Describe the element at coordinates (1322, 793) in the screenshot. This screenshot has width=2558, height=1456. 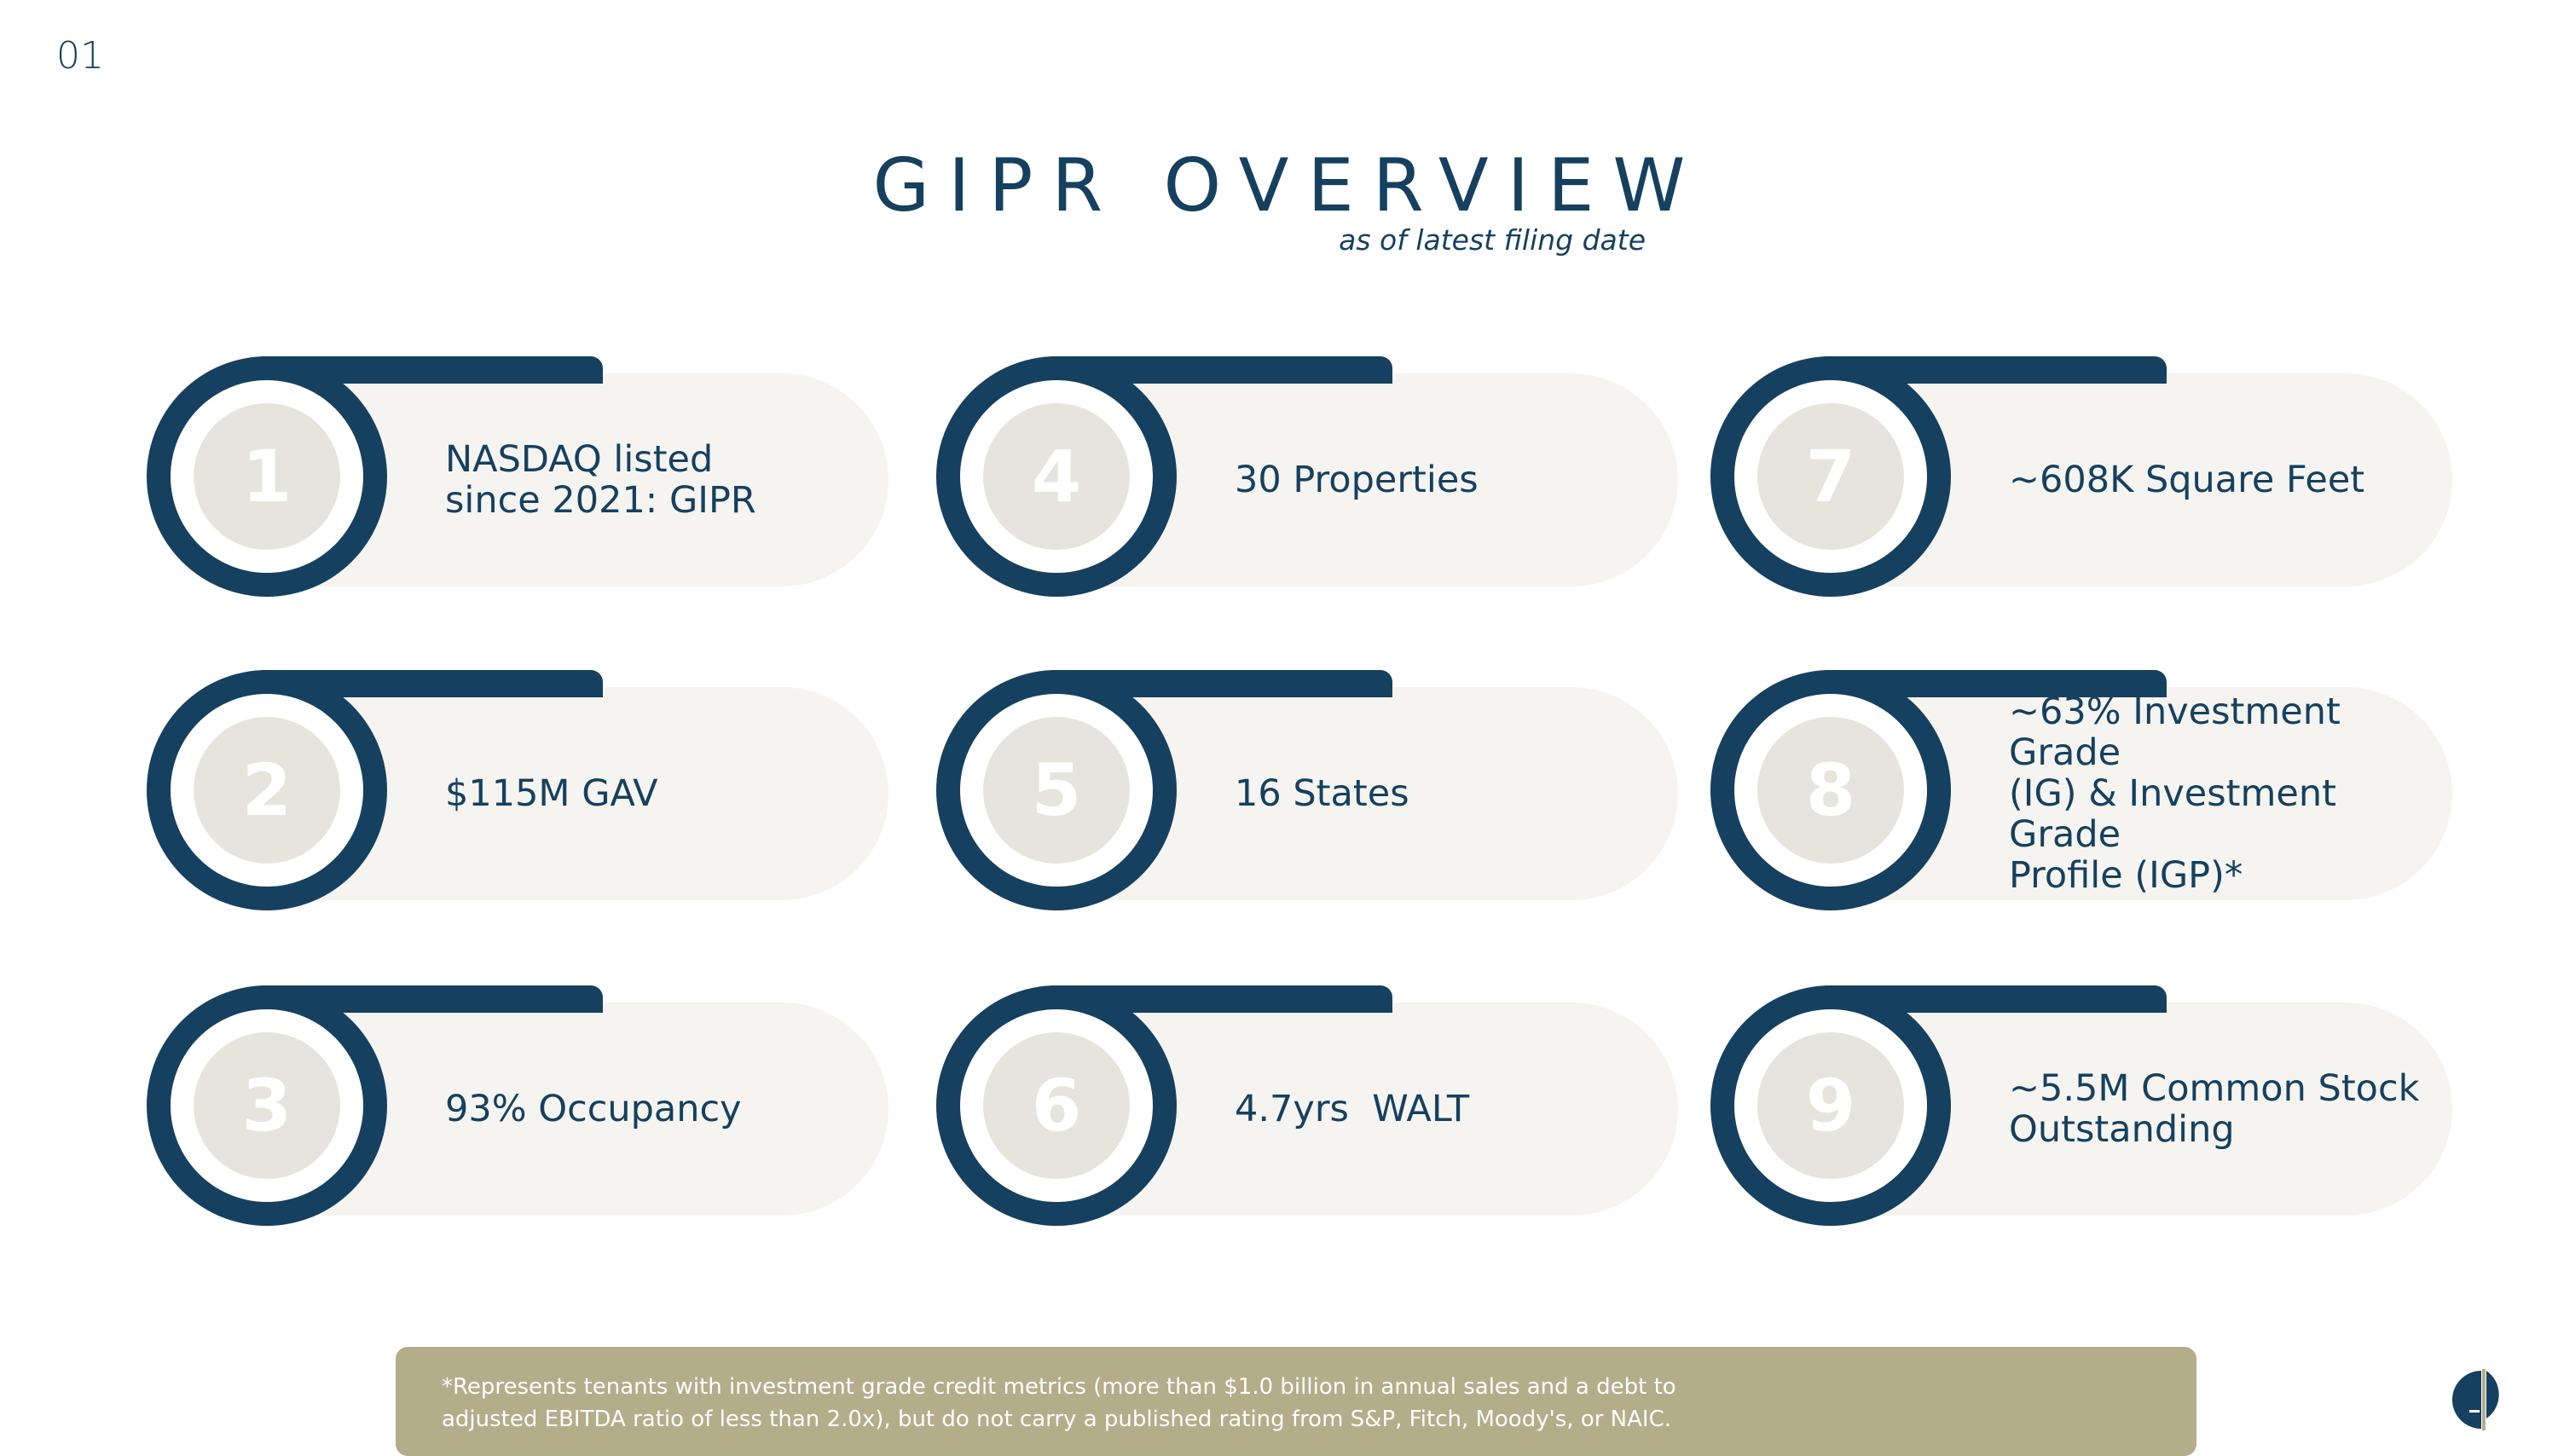
I see `card-text-line: 16 States` at that location.